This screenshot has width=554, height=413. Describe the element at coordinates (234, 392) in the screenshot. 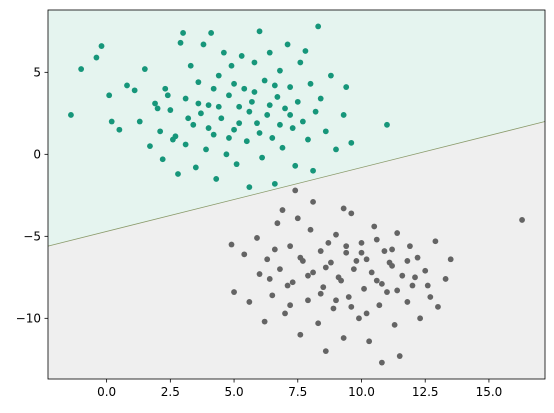

I see `x-tick-label-2: 5.0` at that location.